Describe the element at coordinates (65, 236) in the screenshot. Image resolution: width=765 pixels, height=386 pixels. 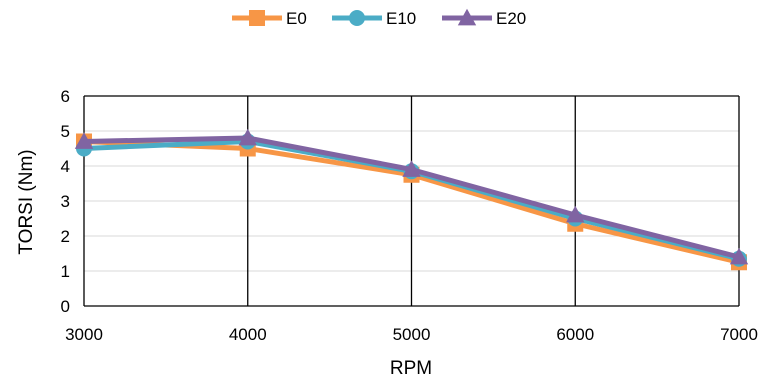
I see `y-tick-label: 2` at that location.